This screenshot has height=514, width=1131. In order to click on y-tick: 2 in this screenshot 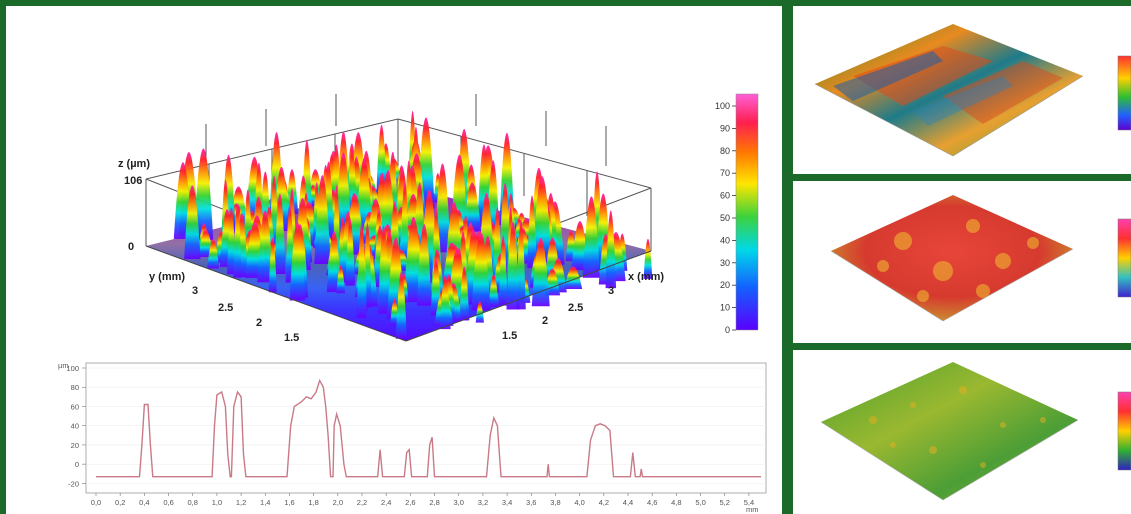, I will do `click(259, 323)`.